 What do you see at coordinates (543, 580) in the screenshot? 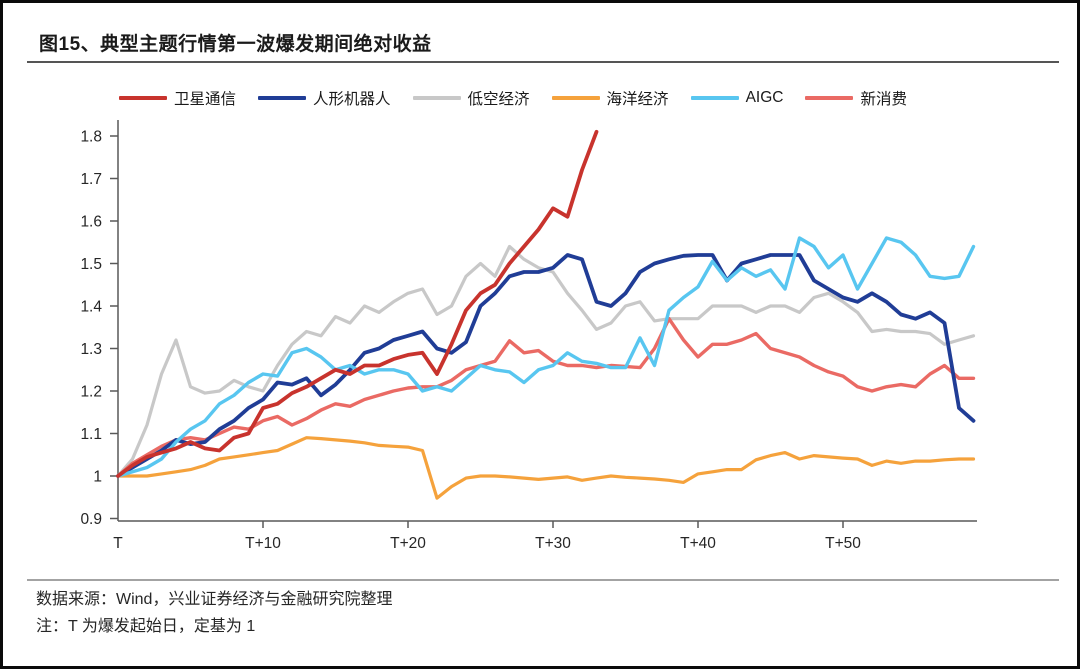
I see `footer-rule` at bounding box center [543, 580].